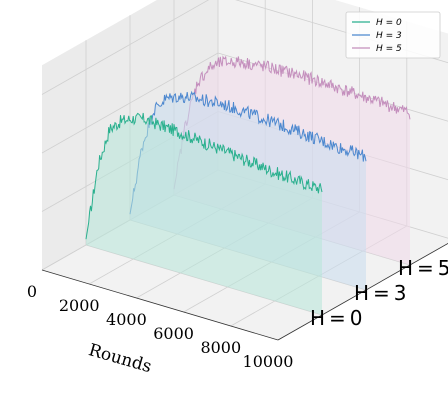  I want to click on x-axis-line, so click(160, 305).